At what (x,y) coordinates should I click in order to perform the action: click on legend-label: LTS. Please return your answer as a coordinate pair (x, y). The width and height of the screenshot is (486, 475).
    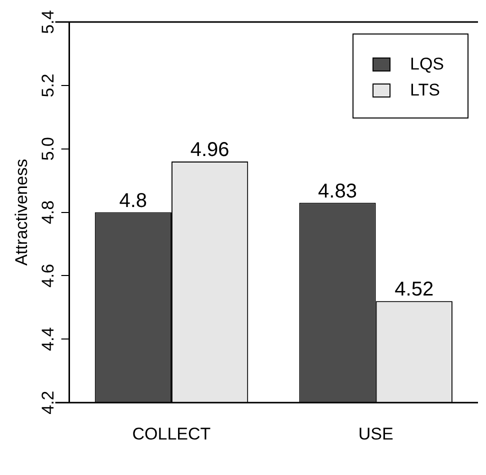
    Looking at the image, I should click on (425, 90).